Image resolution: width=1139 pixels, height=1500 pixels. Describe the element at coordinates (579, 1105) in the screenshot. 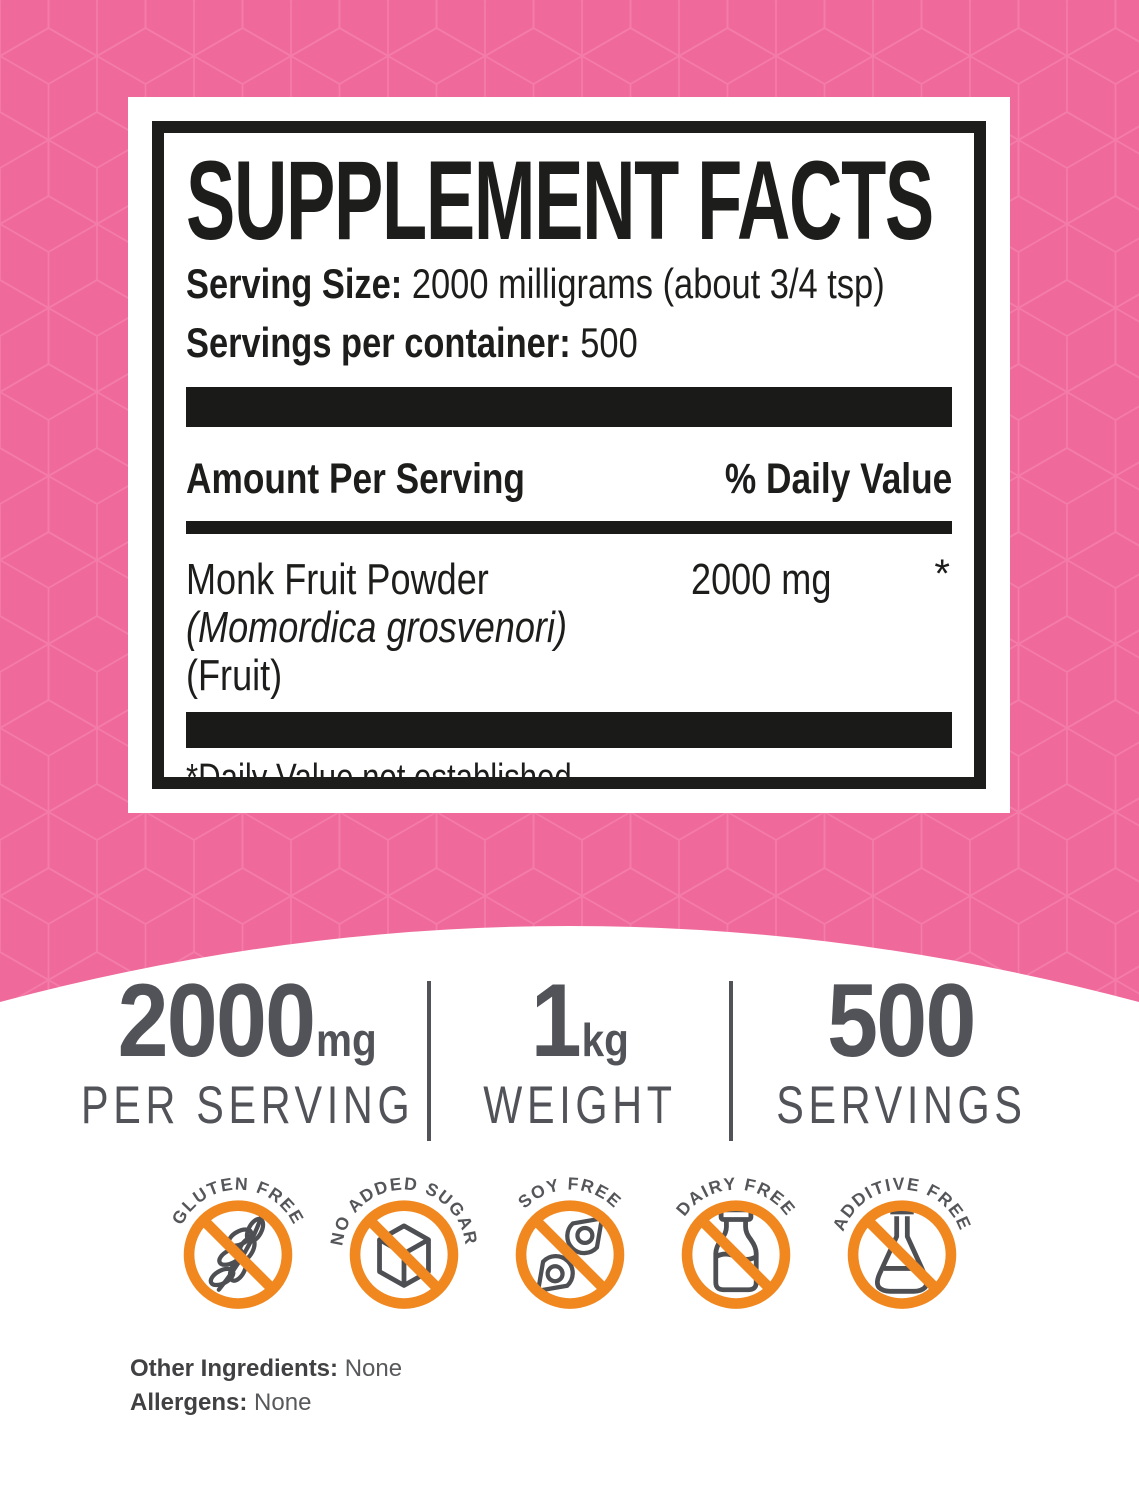

I see `stat-weight-label: WEIGHT` at that location.